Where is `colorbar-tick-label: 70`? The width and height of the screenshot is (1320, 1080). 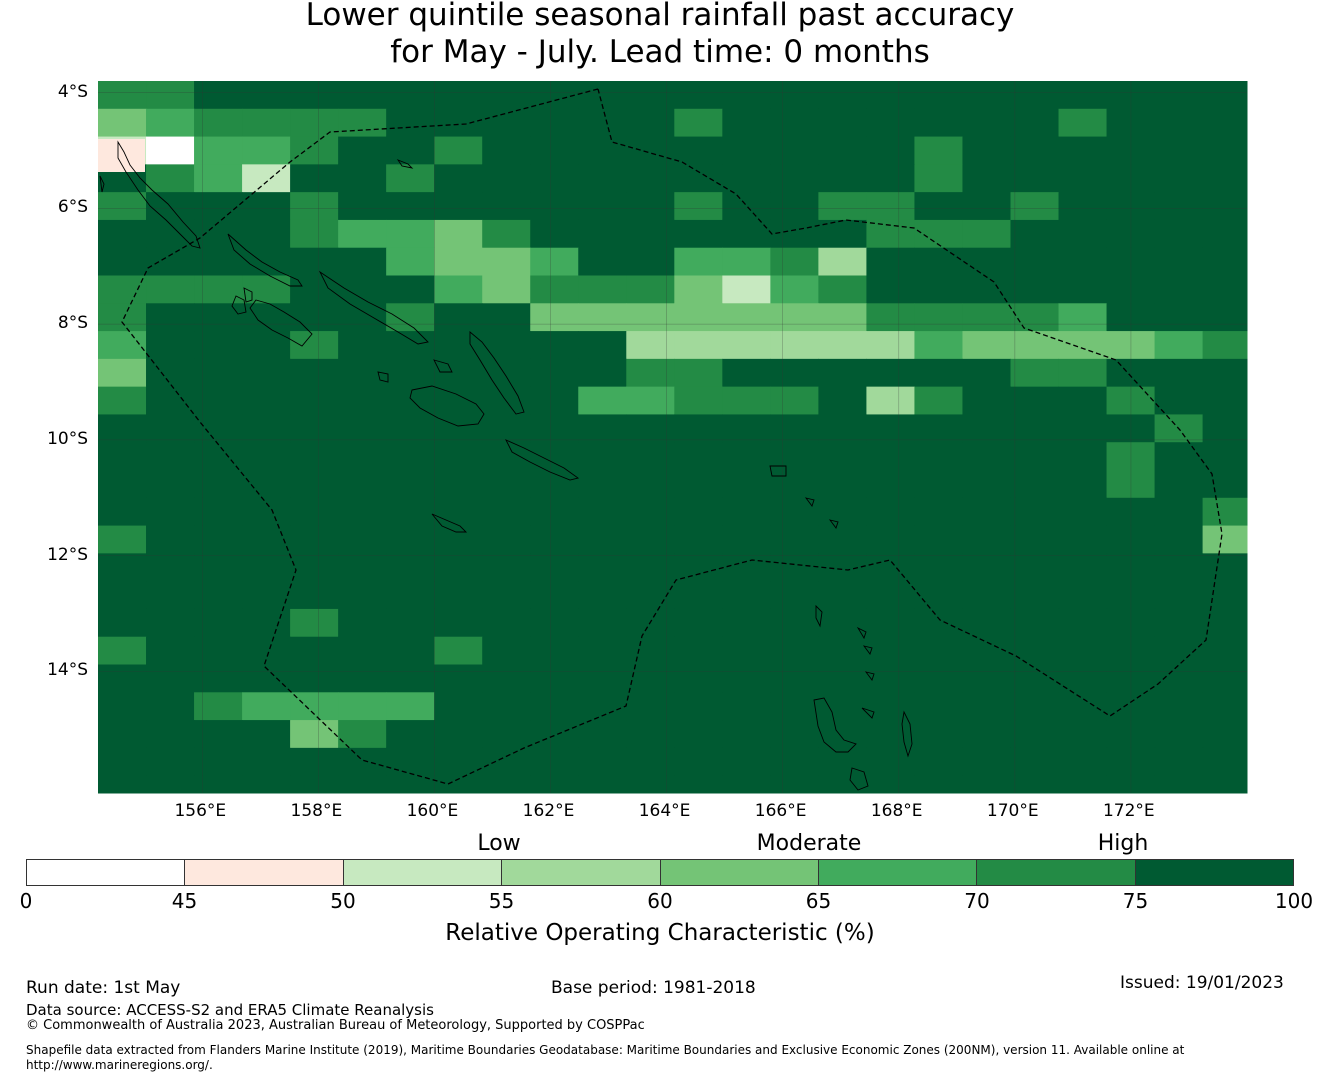 colorbar-tick-label: 70 is located at coordinates (977, 901).